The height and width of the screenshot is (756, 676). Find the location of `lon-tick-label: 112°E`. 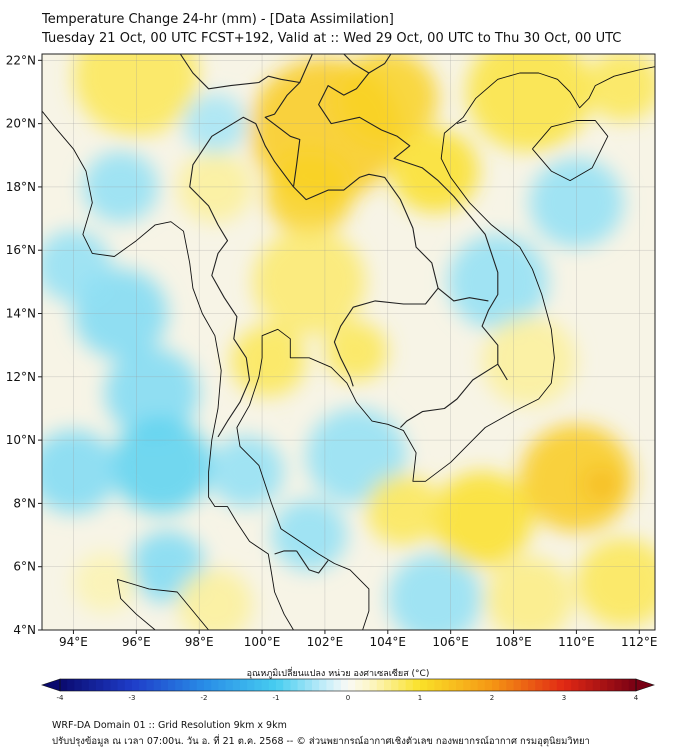

lon-tick-label: 112°E is located at coordinates (639, 642).